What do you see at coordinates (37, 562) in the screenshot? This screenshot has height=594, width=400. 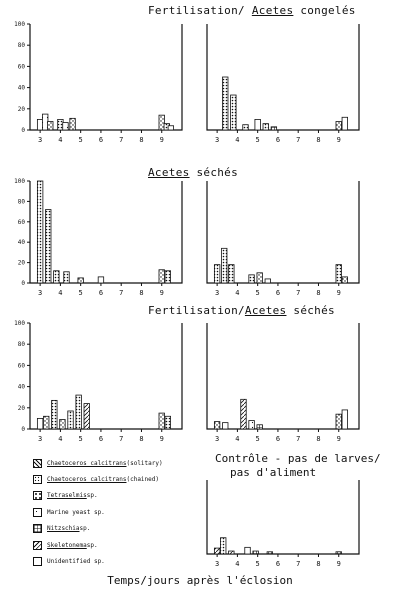 I see `legend-swatch-unidentified-icon` at bounding box center [37, 562].